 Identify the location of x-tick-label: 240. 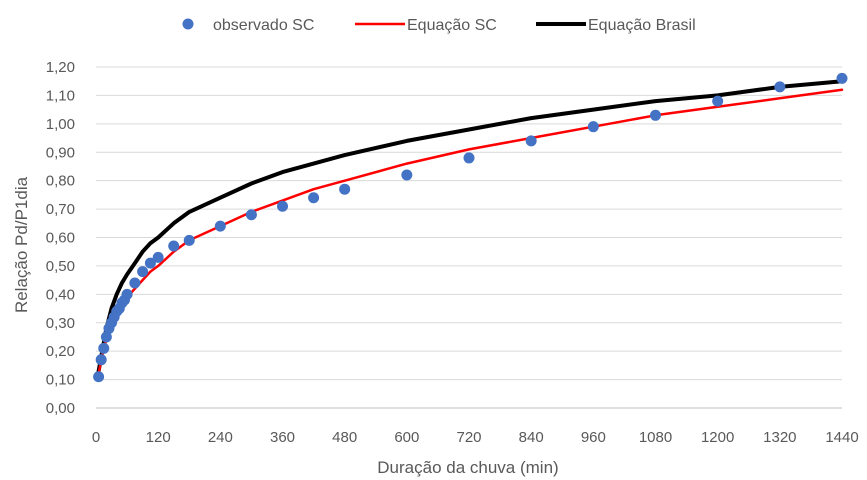
(220, 437).